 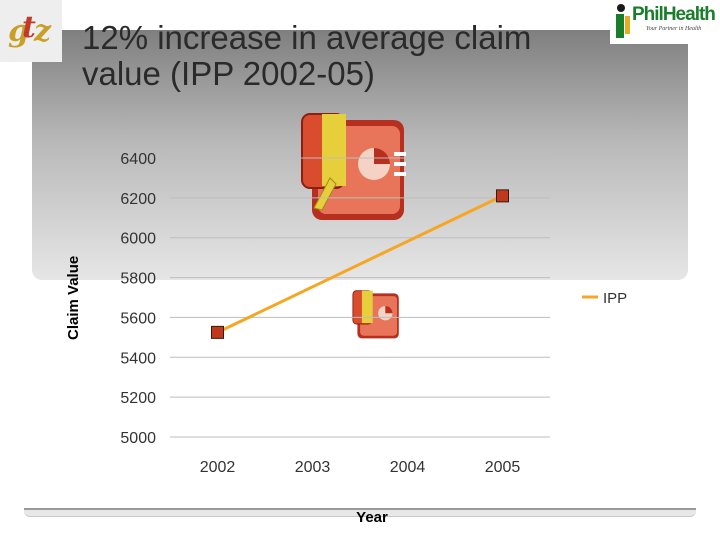 What do you see at coordinates (138, 438) in the screenshot?
I see `y-tick-label: 5000` at bounding box center [138, 438].